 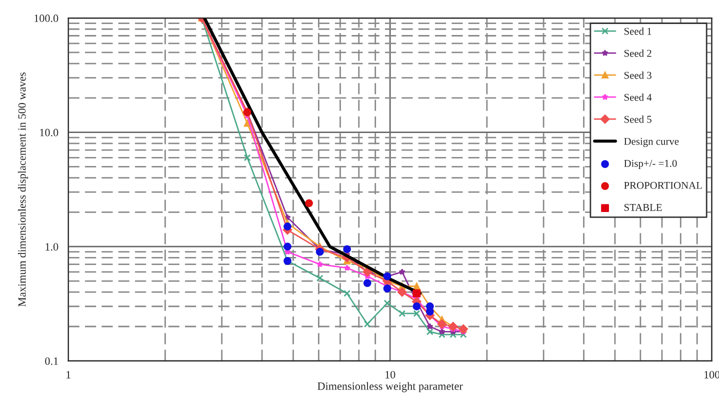 What do you see at coordinates (638, 53) in the screenshot?
I see `legend-label: Seed 2` at bounding box center [638, 53].